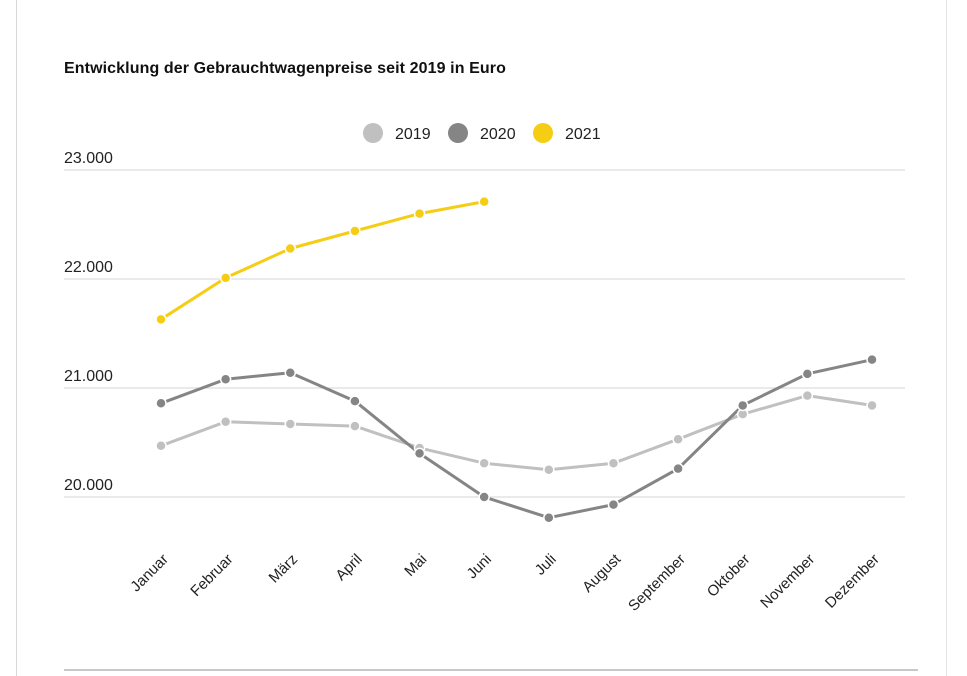 The width and height of the screenshot is (967, 676). What do you see at coordinates (88, 322) in the screenshot?
I see `y-axis-tick-labels: 20.000 21.000 22.000 23.000` at bounding box center [88, 322].